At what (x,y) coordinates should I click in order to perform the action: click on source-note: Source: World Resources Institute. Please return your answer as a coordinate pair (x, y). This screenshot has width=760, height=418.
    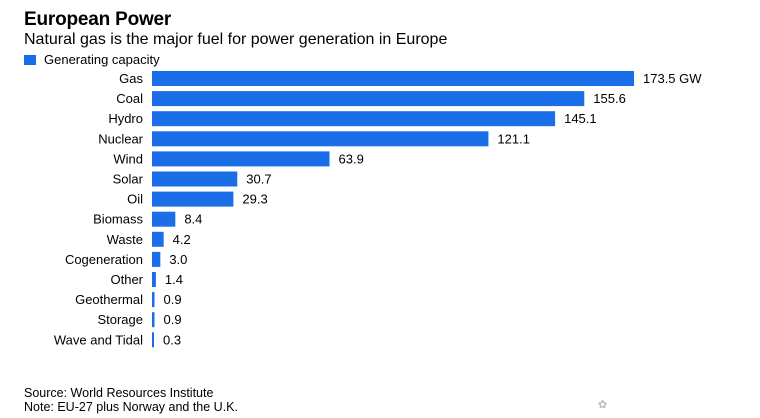
    Looking at the image, I should click on (119, 393).